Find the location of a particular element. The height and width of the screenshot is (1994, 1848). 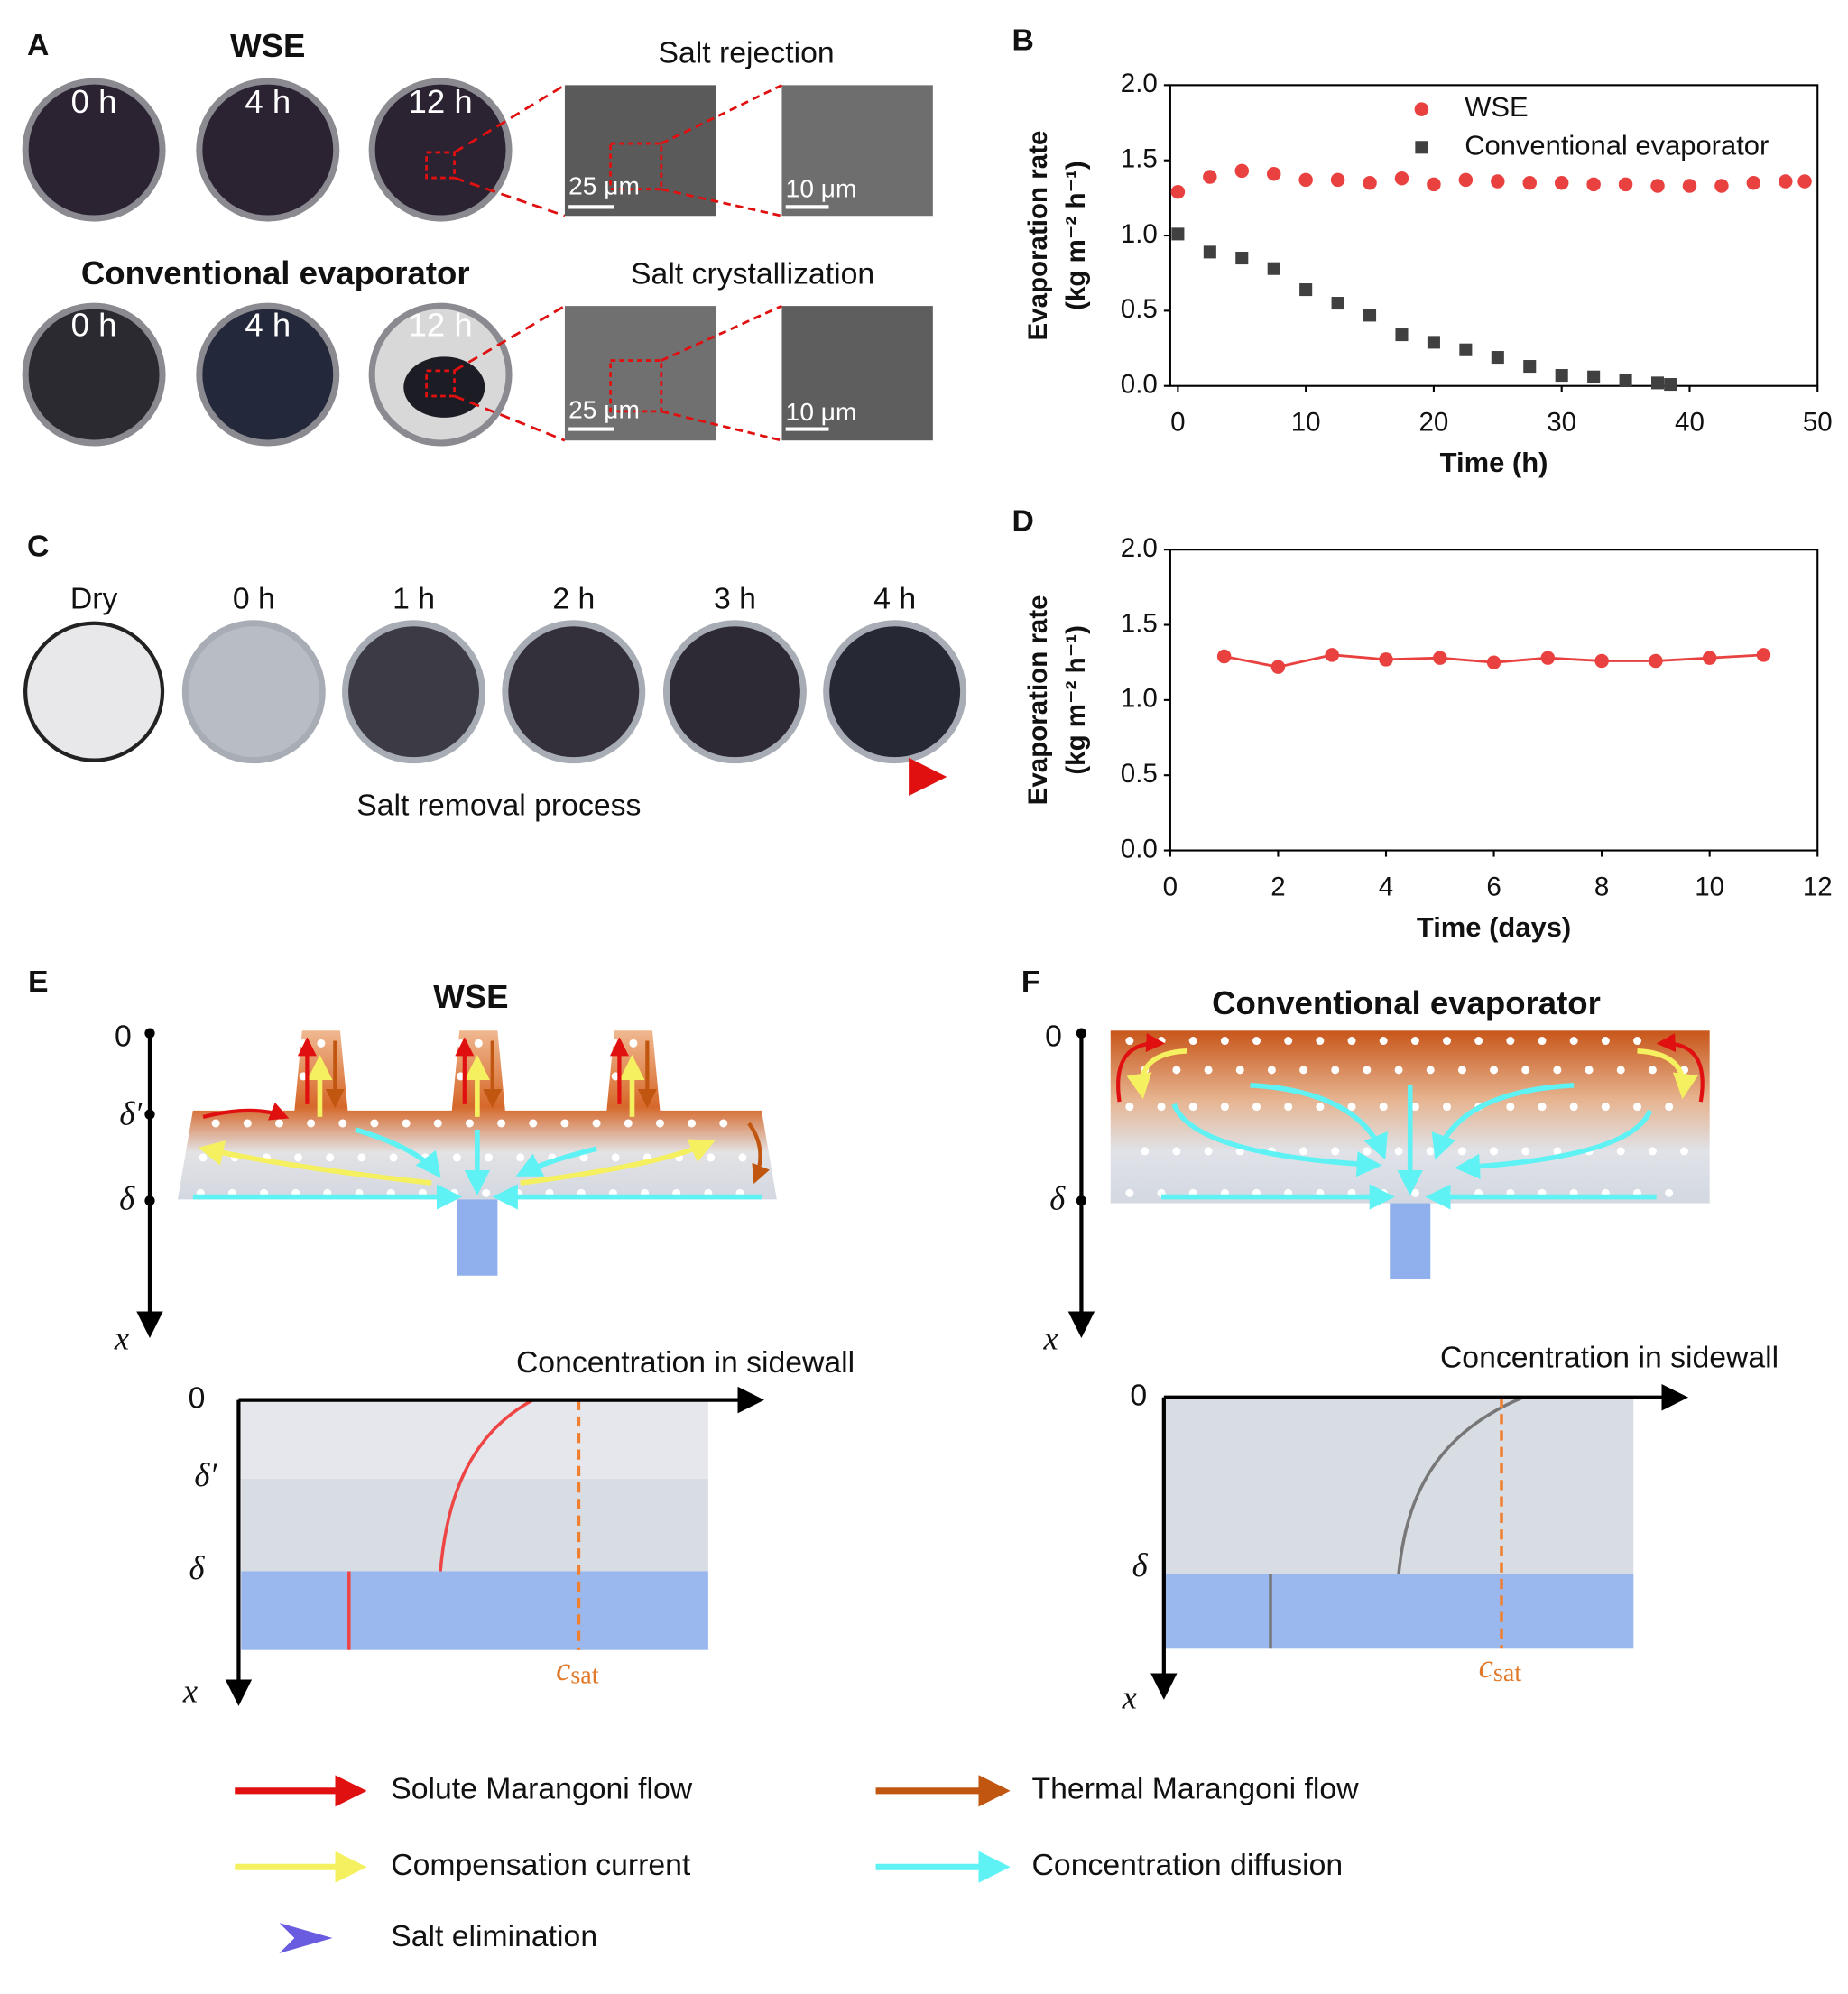

x-tick-label: 0 is located at coordinates (1170, 887).